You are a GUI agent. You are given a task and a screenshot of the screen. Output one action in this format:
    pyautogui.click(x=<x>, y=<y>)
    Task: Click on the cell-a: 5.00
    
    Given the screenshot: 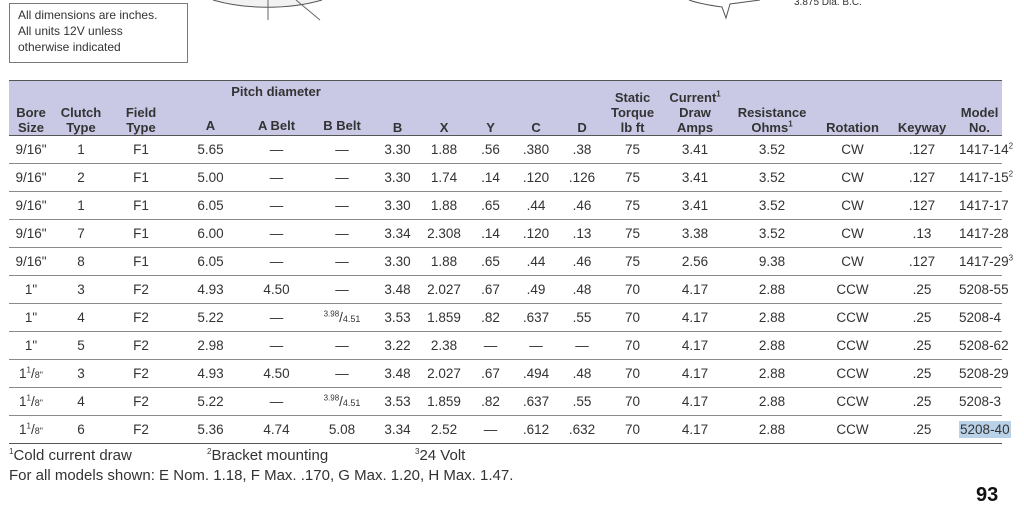 What is the action you would take?
    pyautogui.click(x=210, y=177)
    